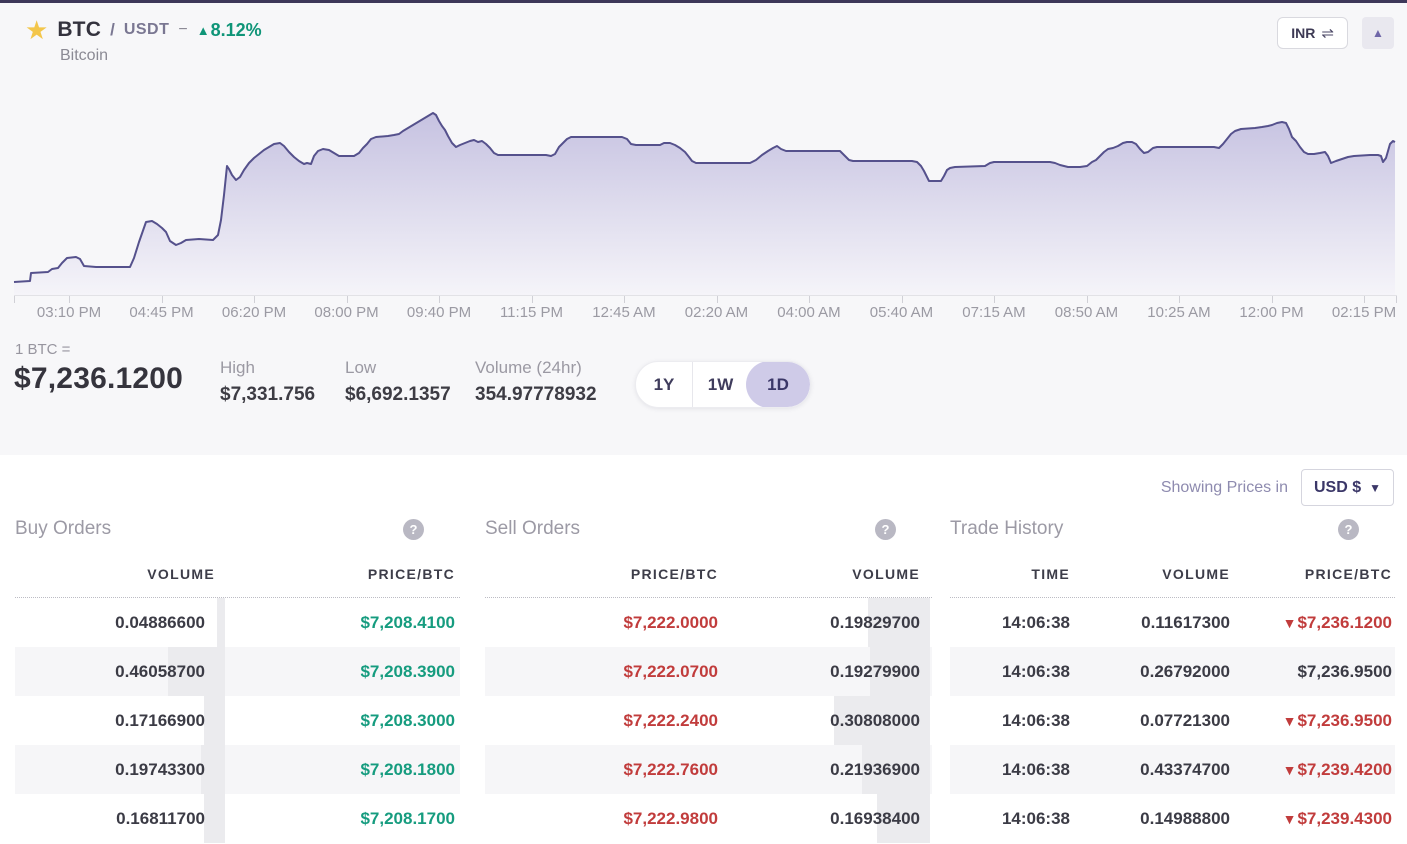 The image size is (1407, 844). I want to click on order-price: $7,208.1700, so click(407, 818).